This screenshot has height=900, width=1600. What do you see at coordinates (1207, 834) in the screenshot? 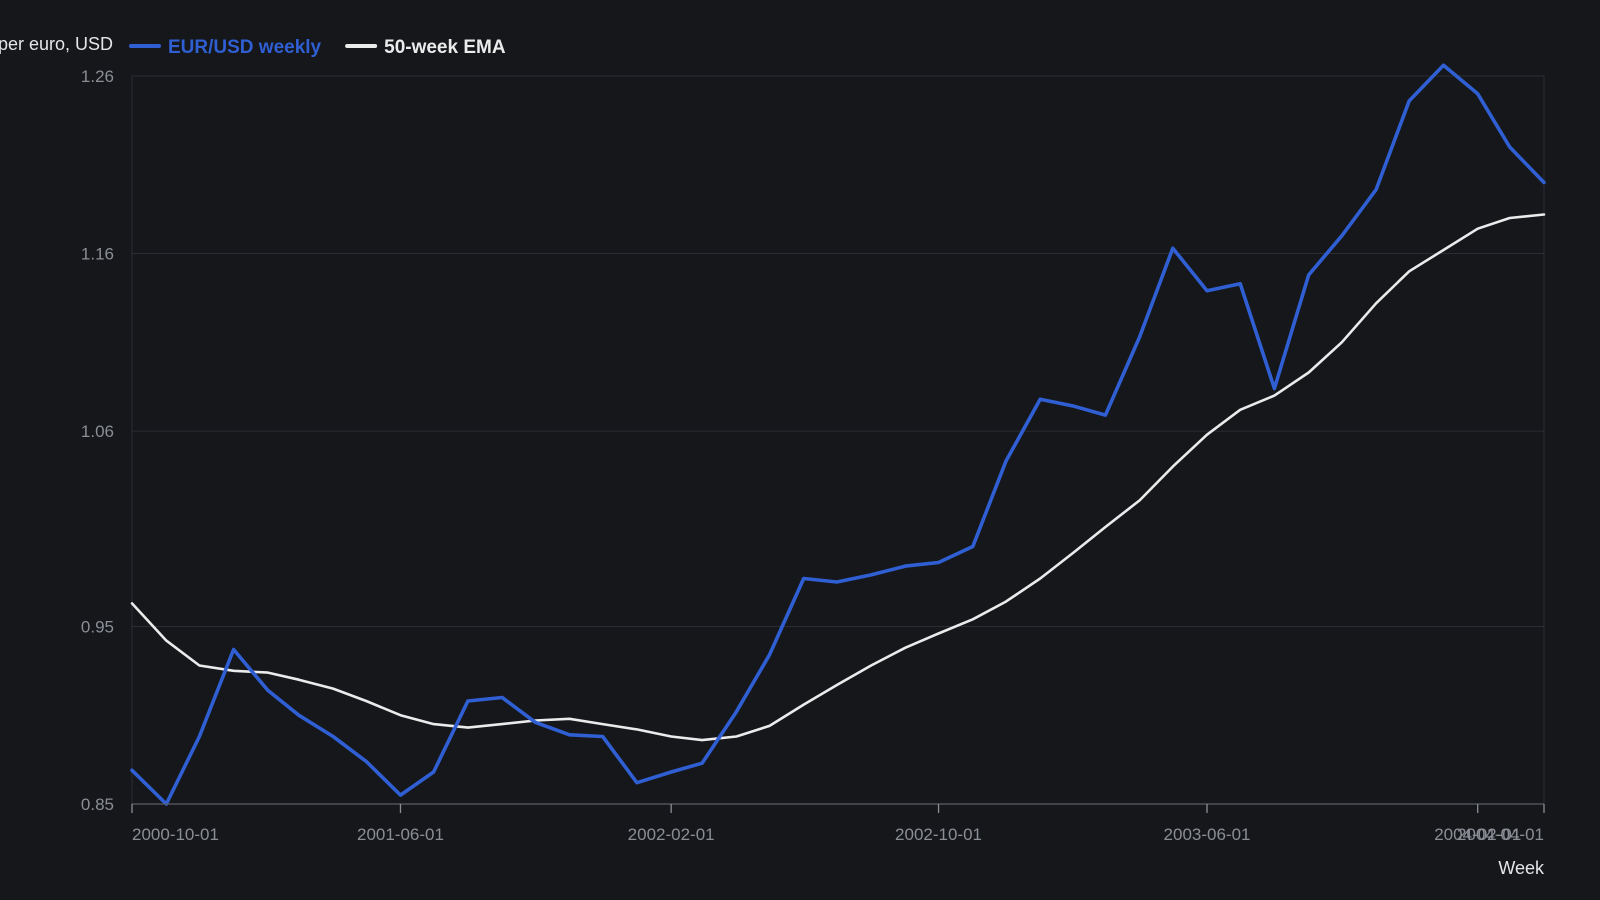
I see `x-tick-label: 2003-06-01` at bounding box center [1207, 834].